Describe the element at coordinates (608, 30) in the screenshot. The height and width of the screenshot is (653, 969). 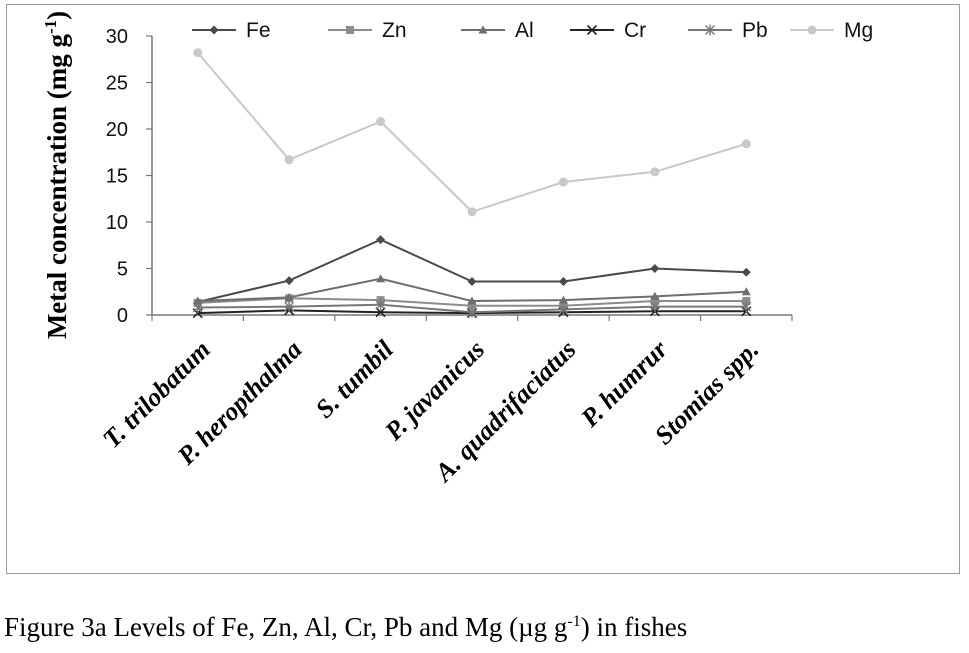
I see `legend-item-cr: Cr` at that location.